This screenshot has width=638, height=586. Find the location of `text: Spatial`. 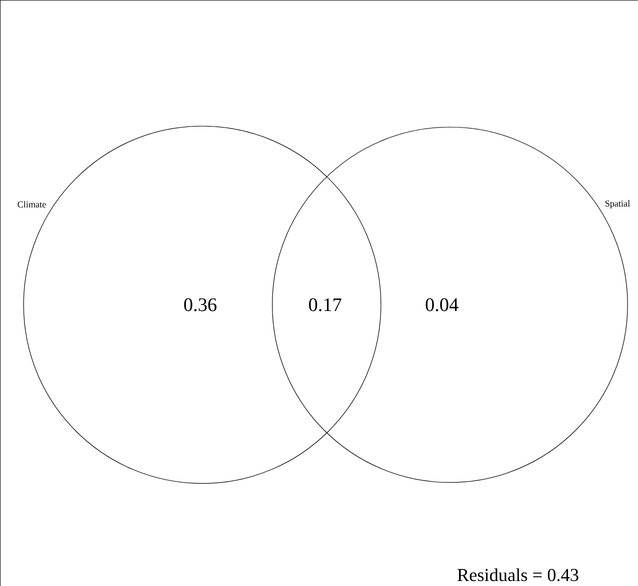

text: Spatial is located at coordinates (617, 204).